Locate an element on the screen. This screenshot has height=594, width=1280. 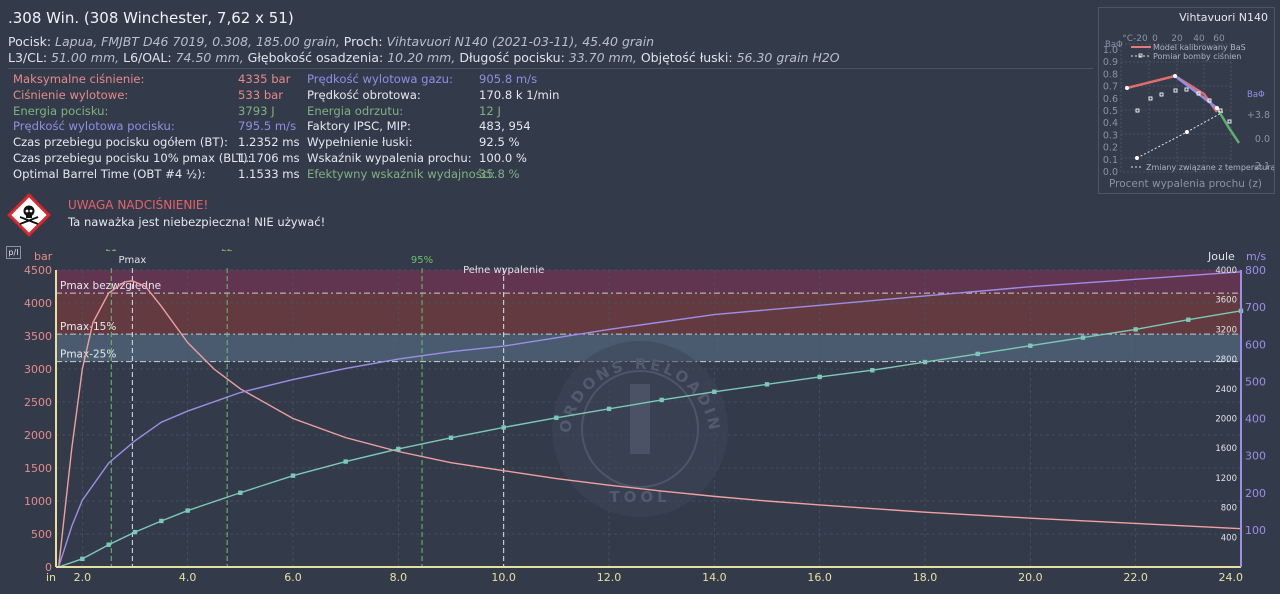
stat-left-label: Czas przebiegu pocisku ogółem (BT): is located at coordinates (120, 142).